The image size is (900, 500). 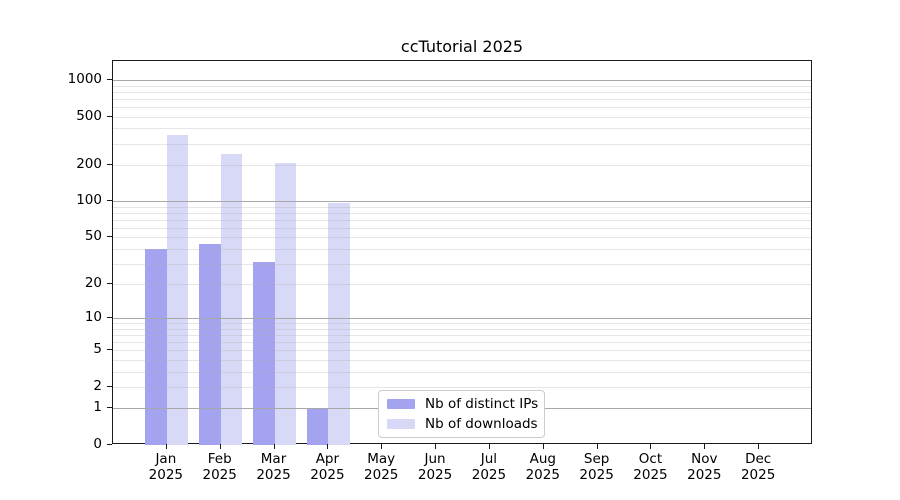 I want to click on x-tick-label-line: Jan, so click(x=166, y=459).